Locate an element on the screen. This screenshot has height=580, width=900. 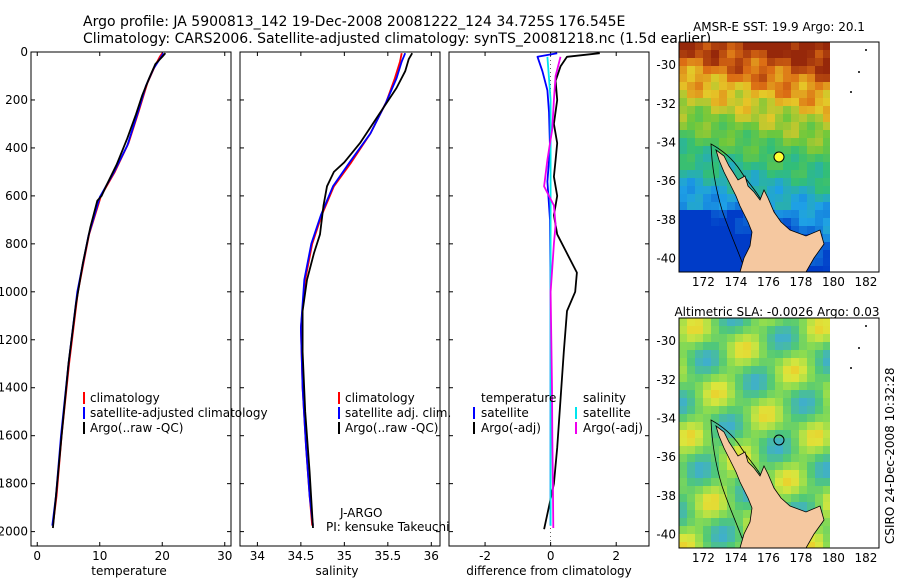
sla-heatmap is located at coordinates (755, 433).